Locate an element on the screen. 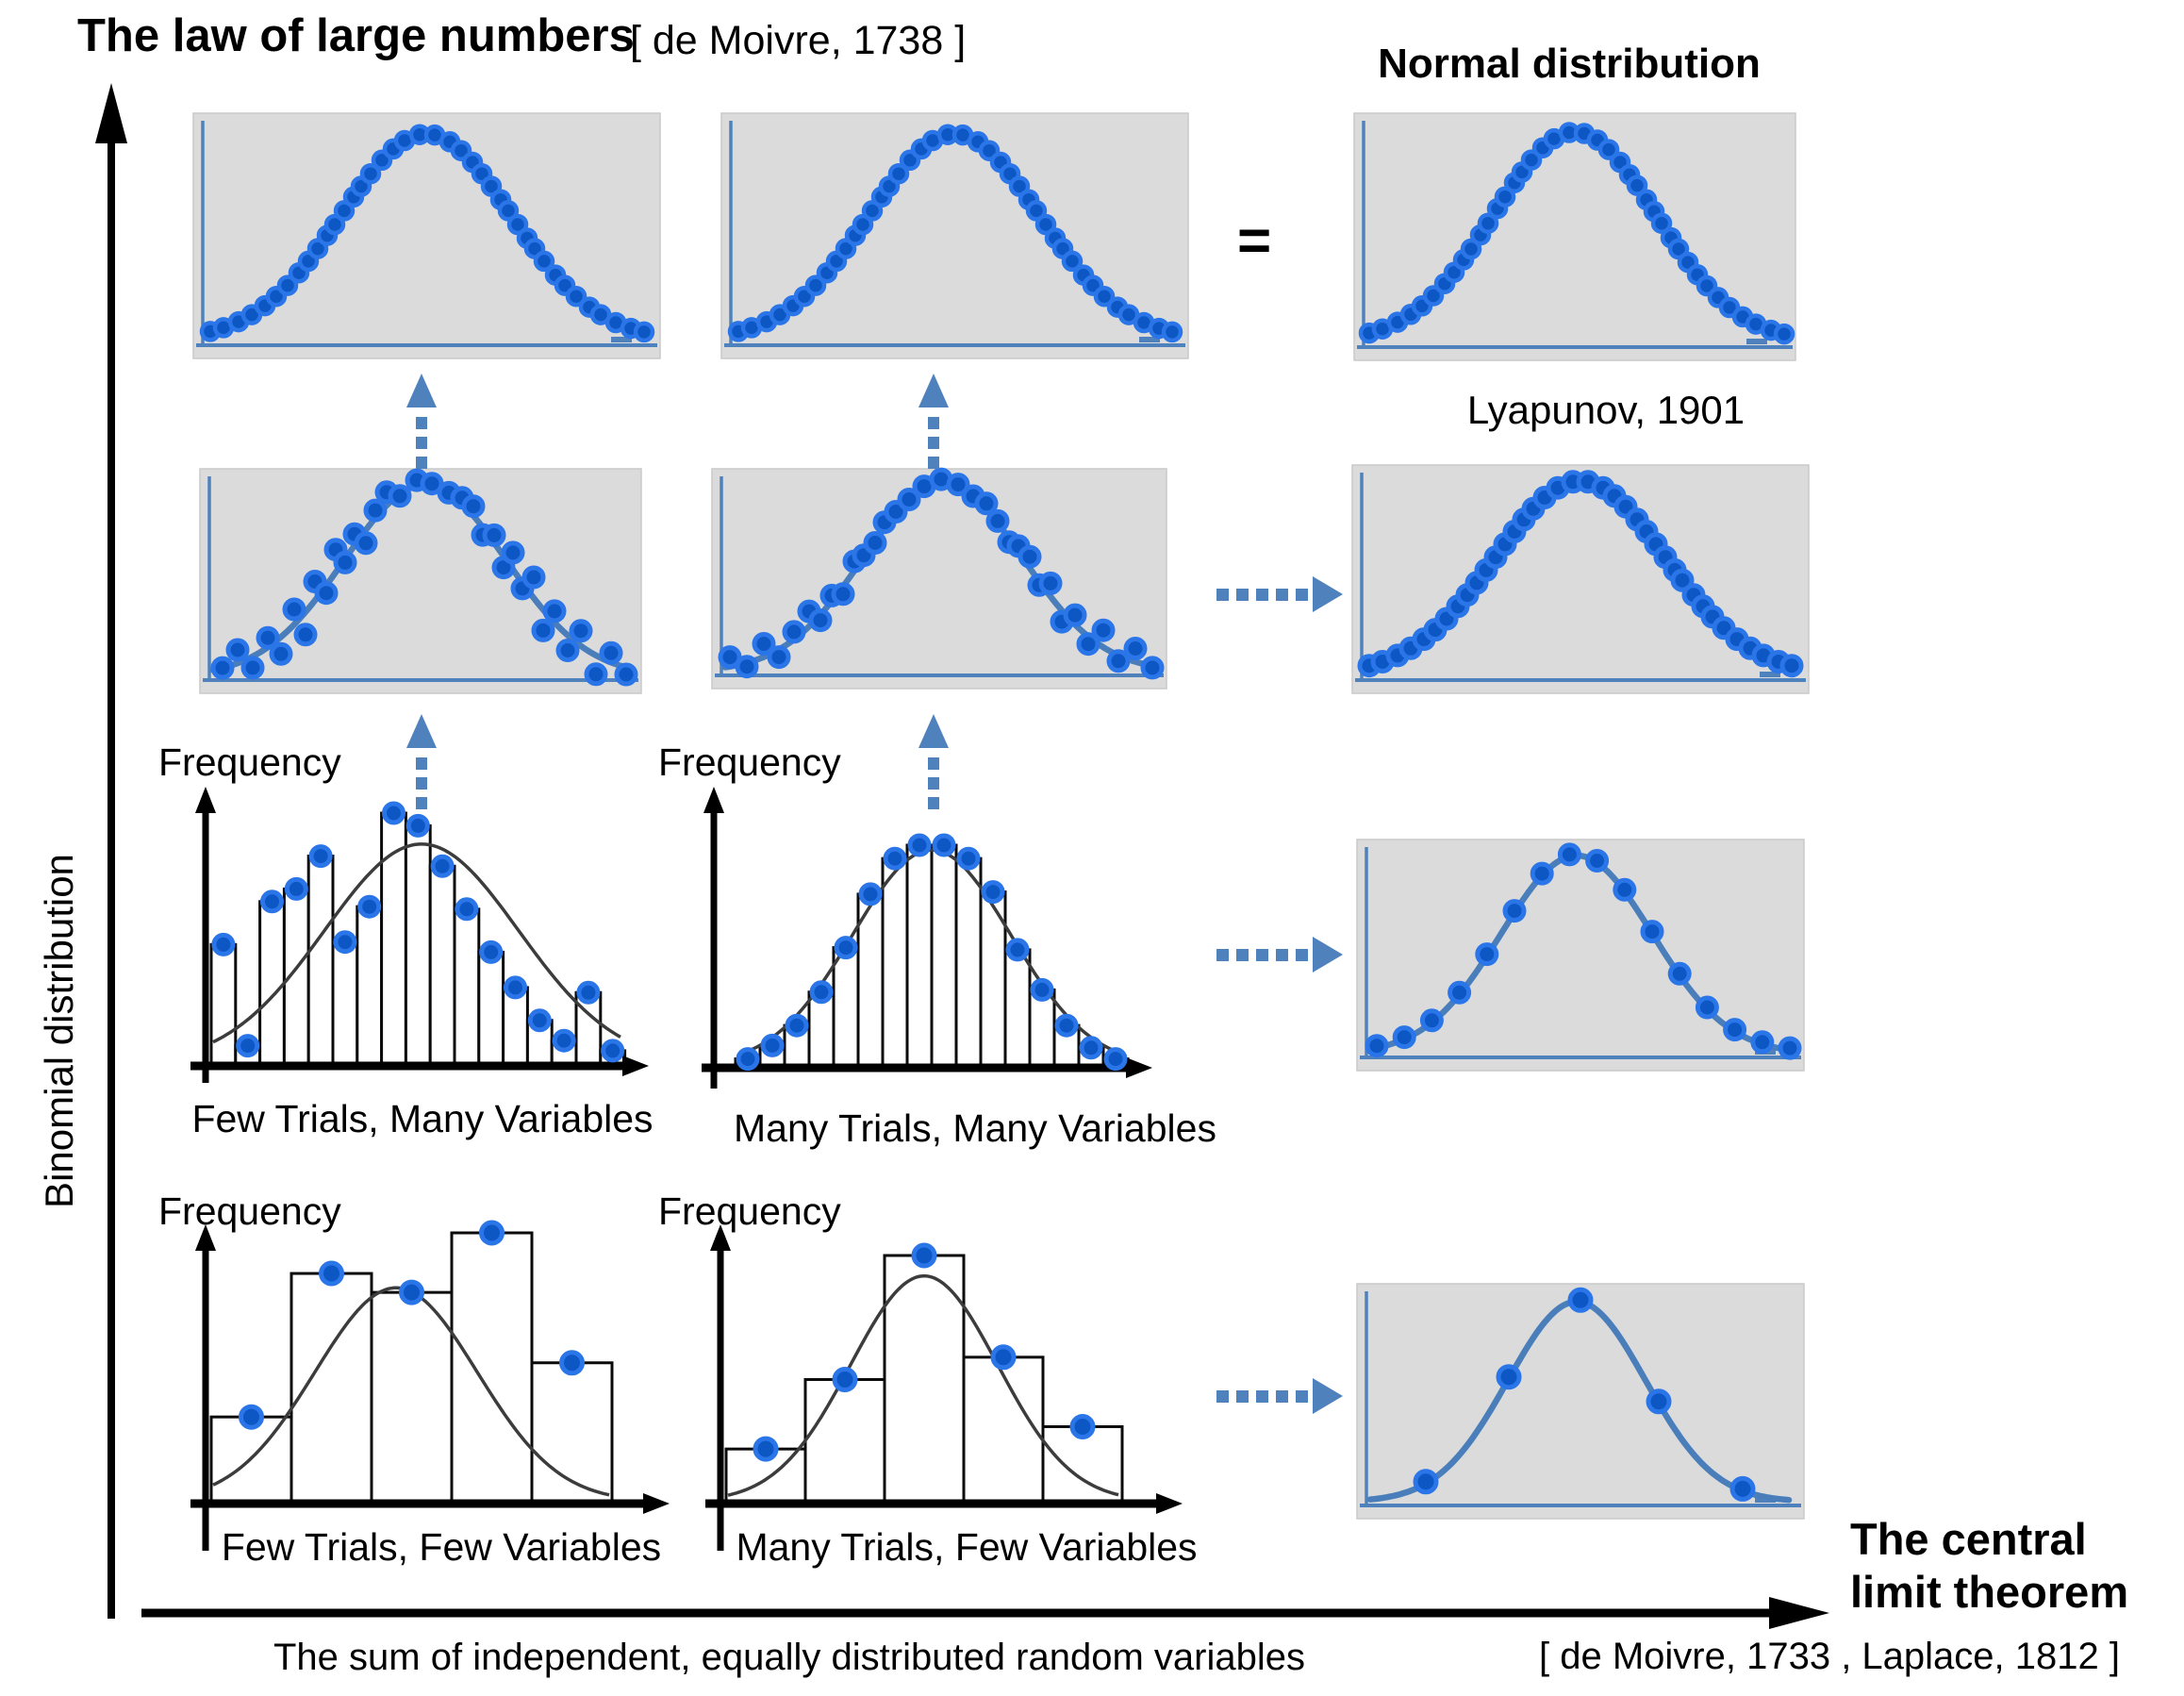 The height and width of the screenshot is (1696, 2184). panel-r1p1 is located at coordinates (426, 235).